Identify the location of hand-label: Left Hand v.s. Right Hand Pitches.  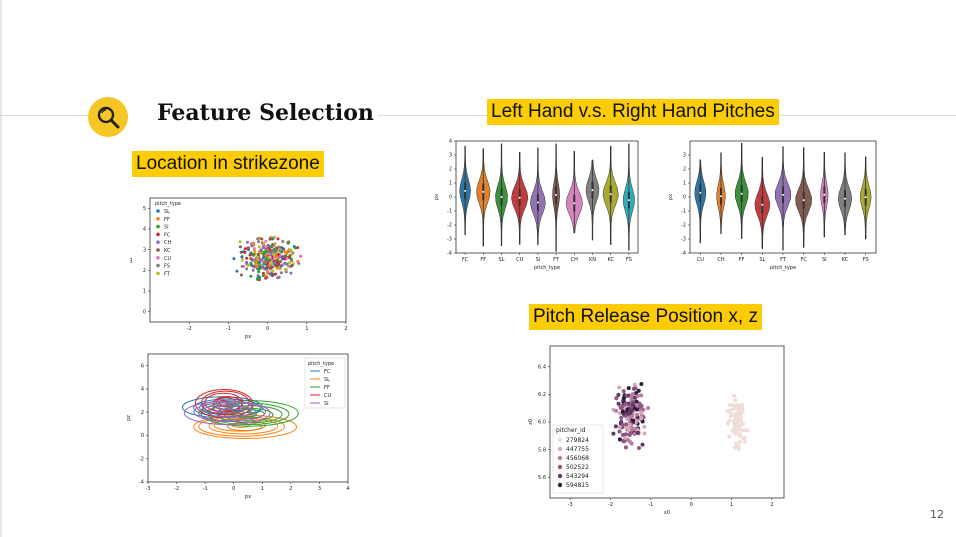
(633, 112).